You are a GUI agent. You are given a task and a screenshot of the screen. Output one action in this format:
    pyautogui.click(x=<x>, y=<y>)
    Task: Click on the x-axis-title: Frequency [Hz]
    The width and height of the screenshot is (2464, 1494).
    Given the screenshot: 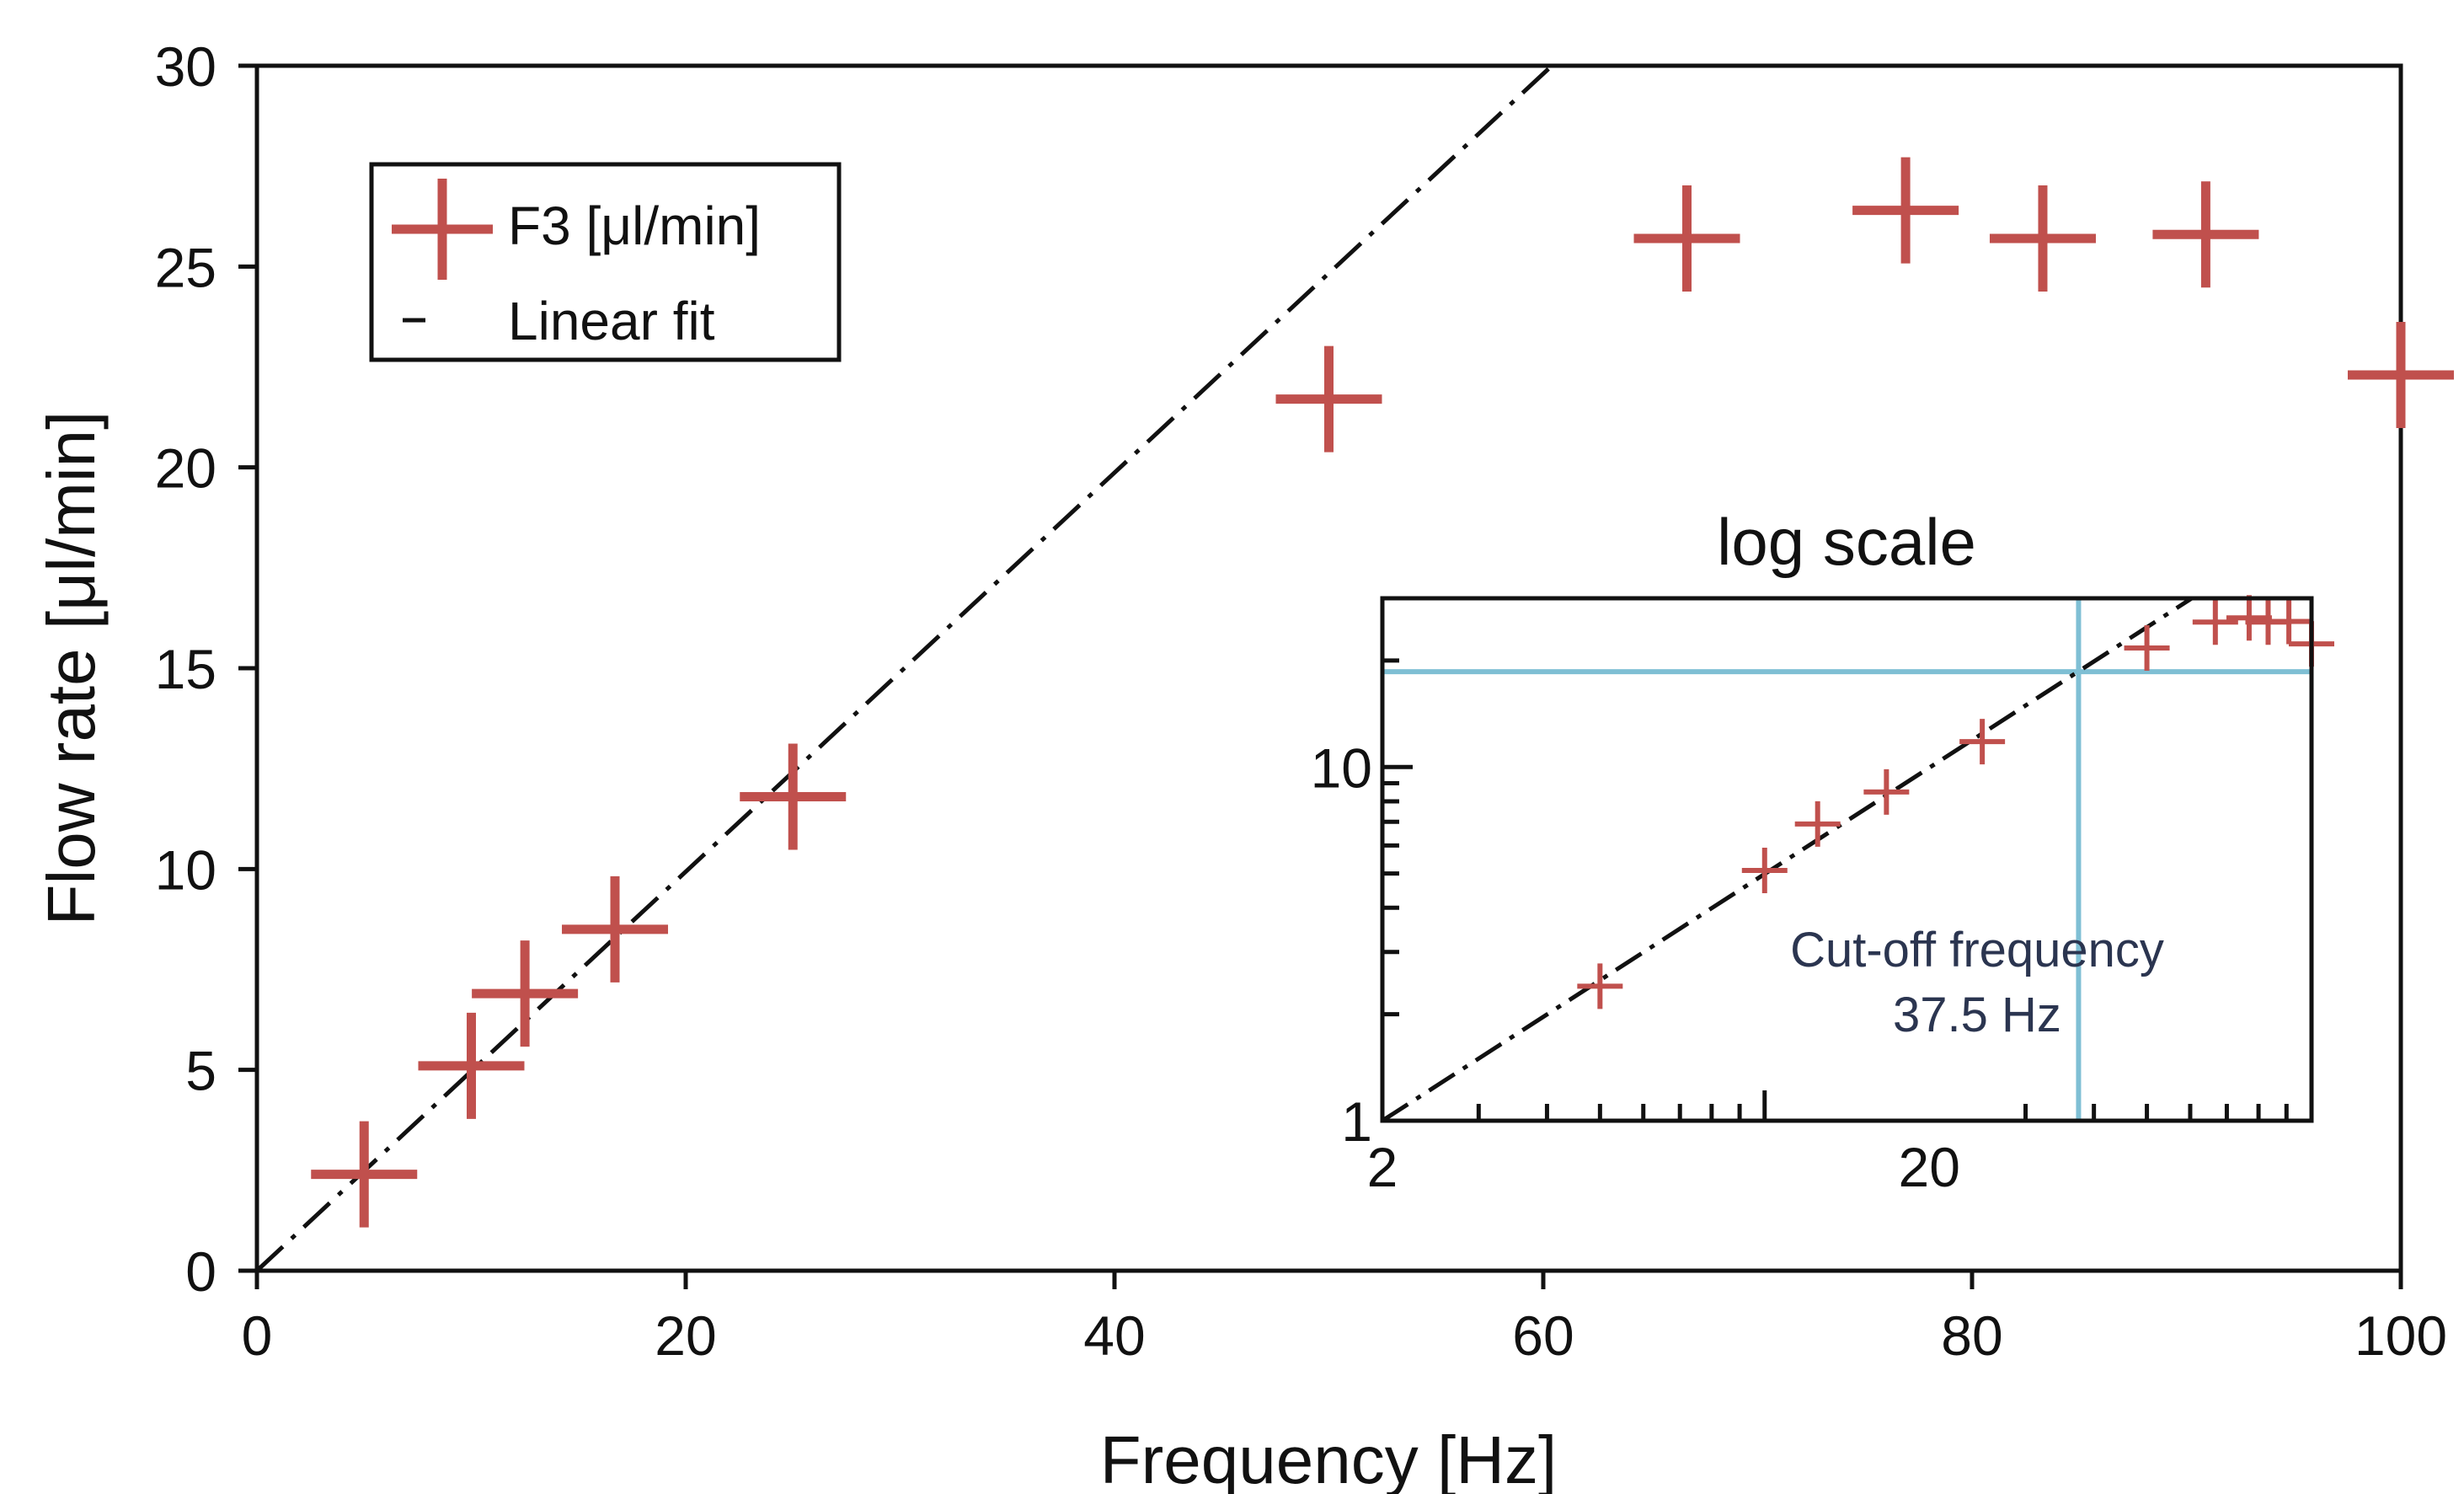 What is the action you would take?
    pyautogui.click(x=1329, y=1458)
    